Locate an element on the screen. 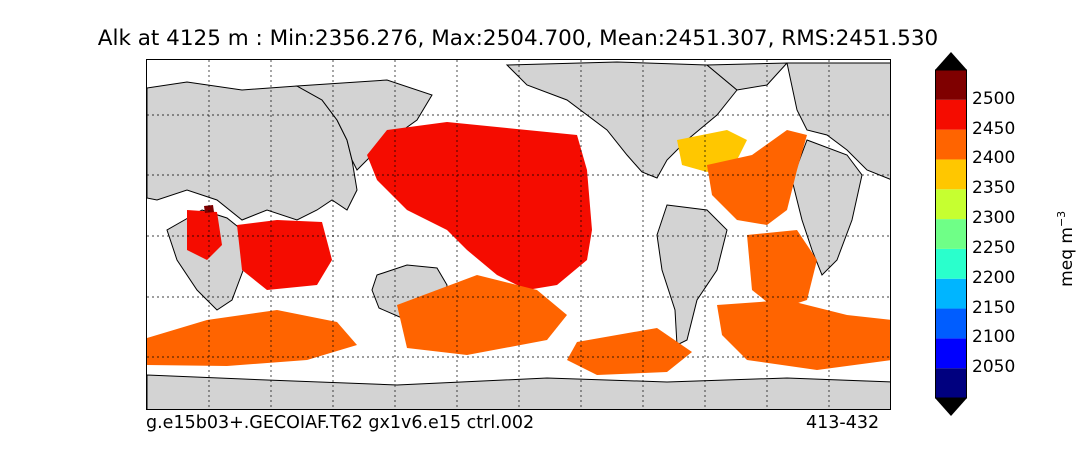 The width and height of the screenshot is (1091, 464). colorbar-tick-label: 2200 is located at coordinates (994, 277).